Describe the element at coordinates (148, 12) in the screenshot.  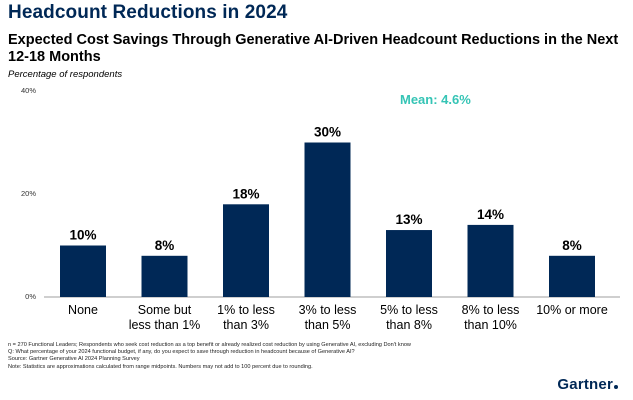
I see `page-title: Headcount Reductions in 2024` at that location.